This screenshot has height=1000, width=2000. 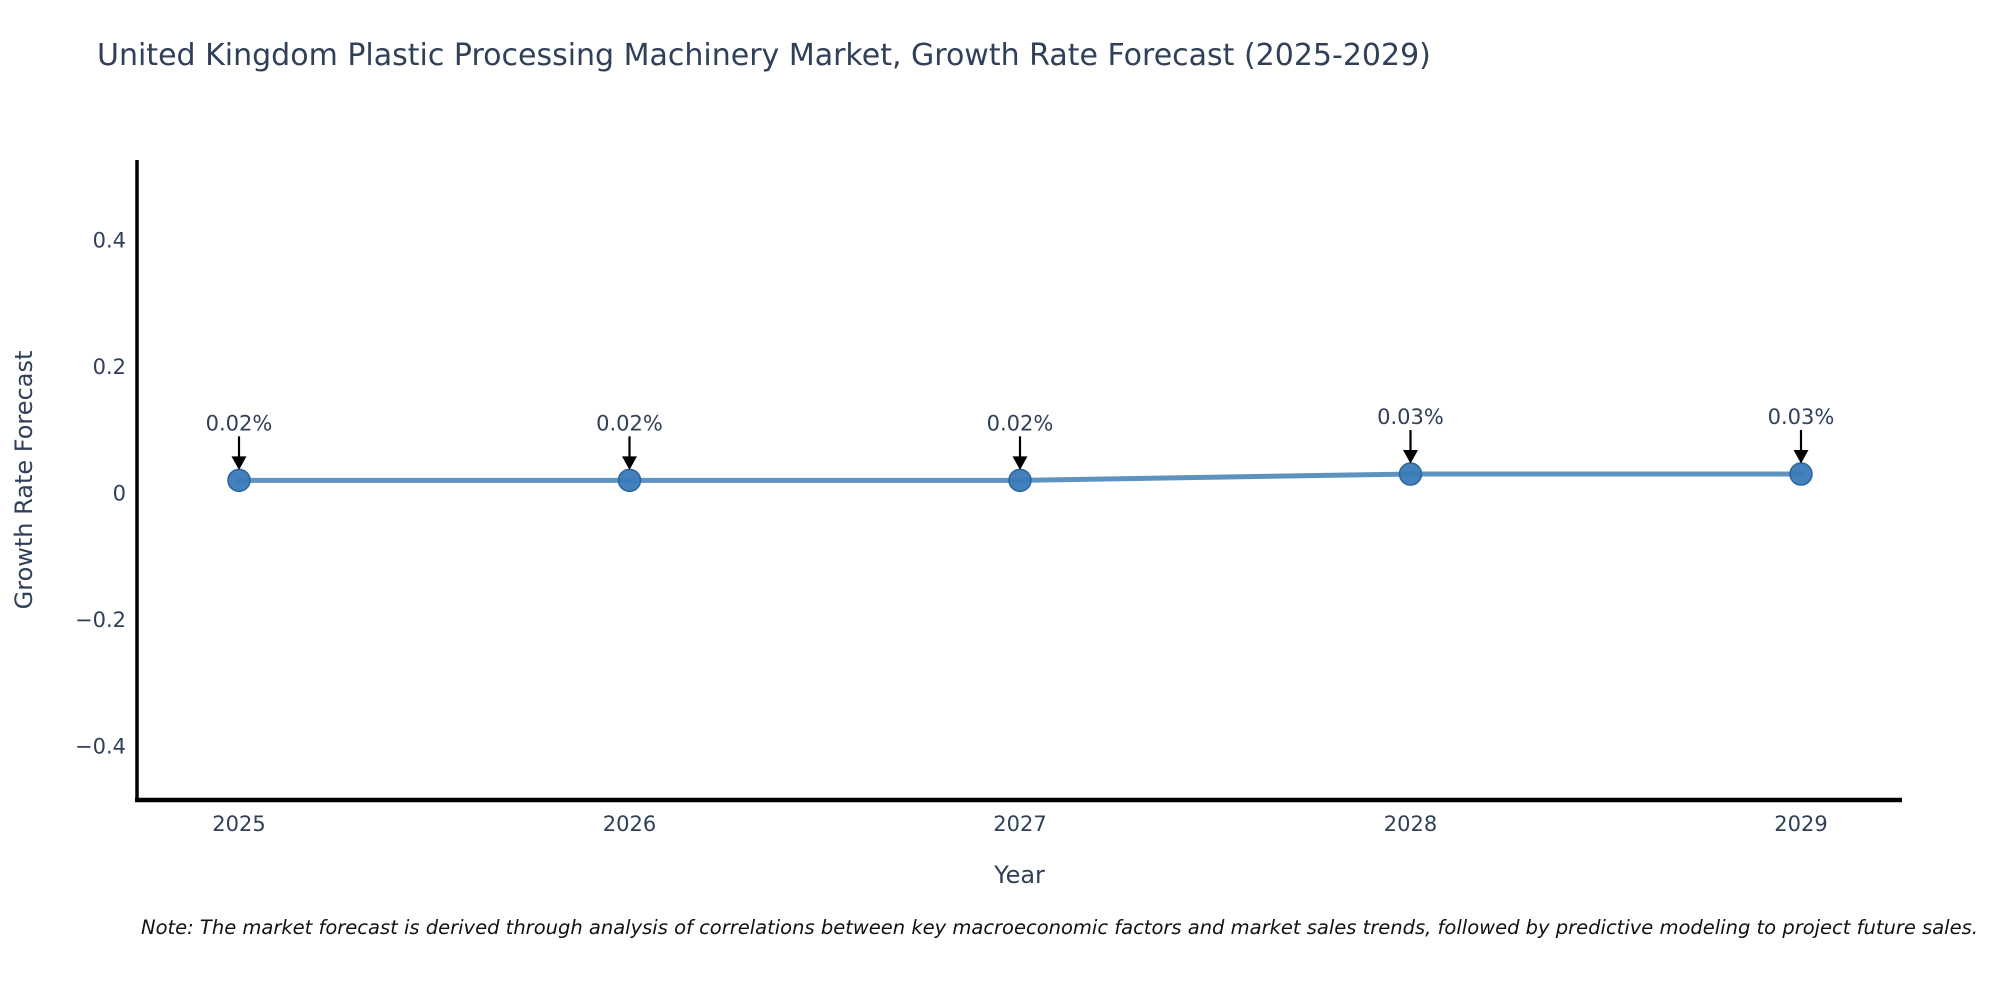 I want to click on x-tick-label: 2026, so click(x=629, y=824).